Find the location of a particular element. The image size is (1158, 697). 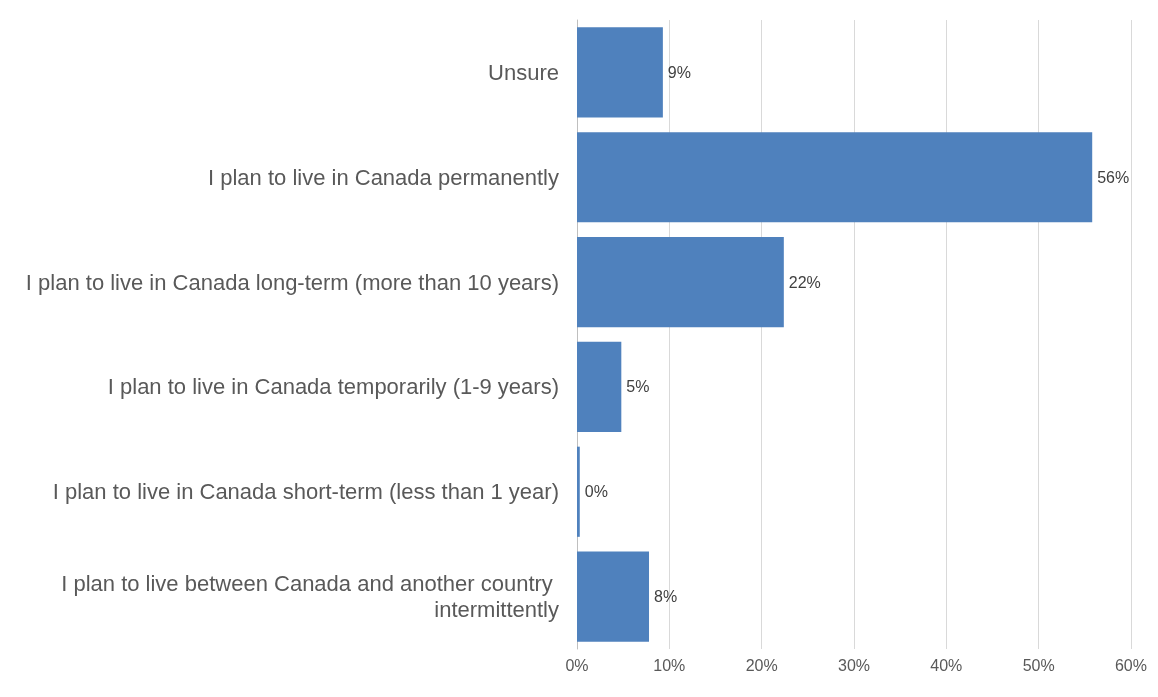

x-tick-label: 0% is located at coordinates (577, 665).